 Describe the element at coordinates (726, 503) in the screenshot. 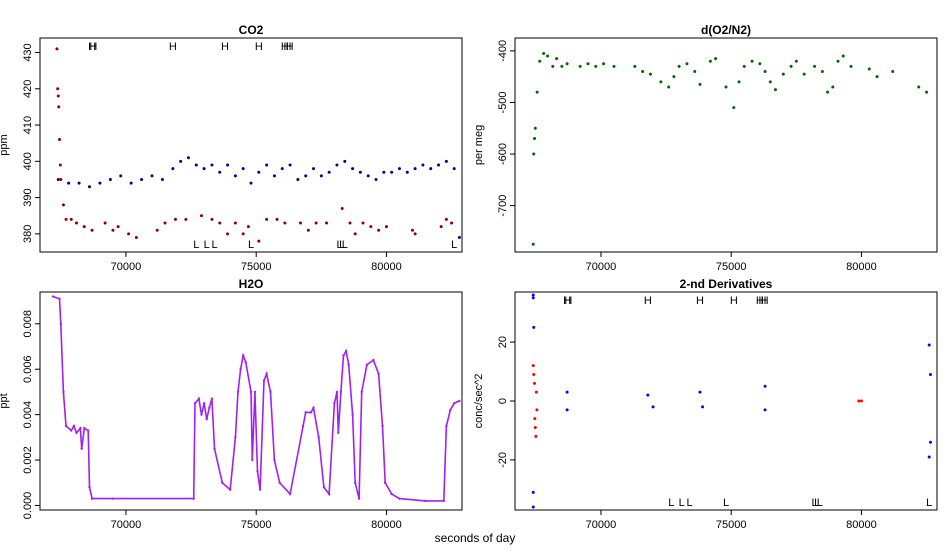

I see `deriv-l-marker: L` at that location.